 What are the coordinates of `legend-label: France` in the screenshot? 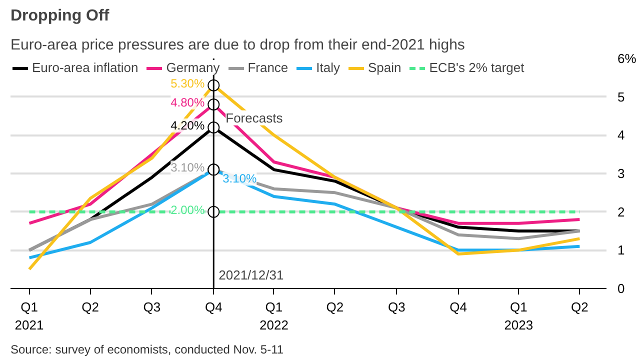 It's located at (268, 67).